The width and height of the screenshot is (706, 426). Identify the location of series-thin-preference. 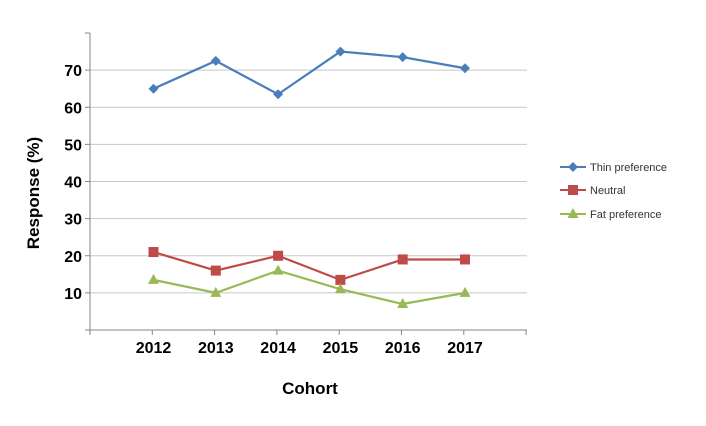
(309, 73).